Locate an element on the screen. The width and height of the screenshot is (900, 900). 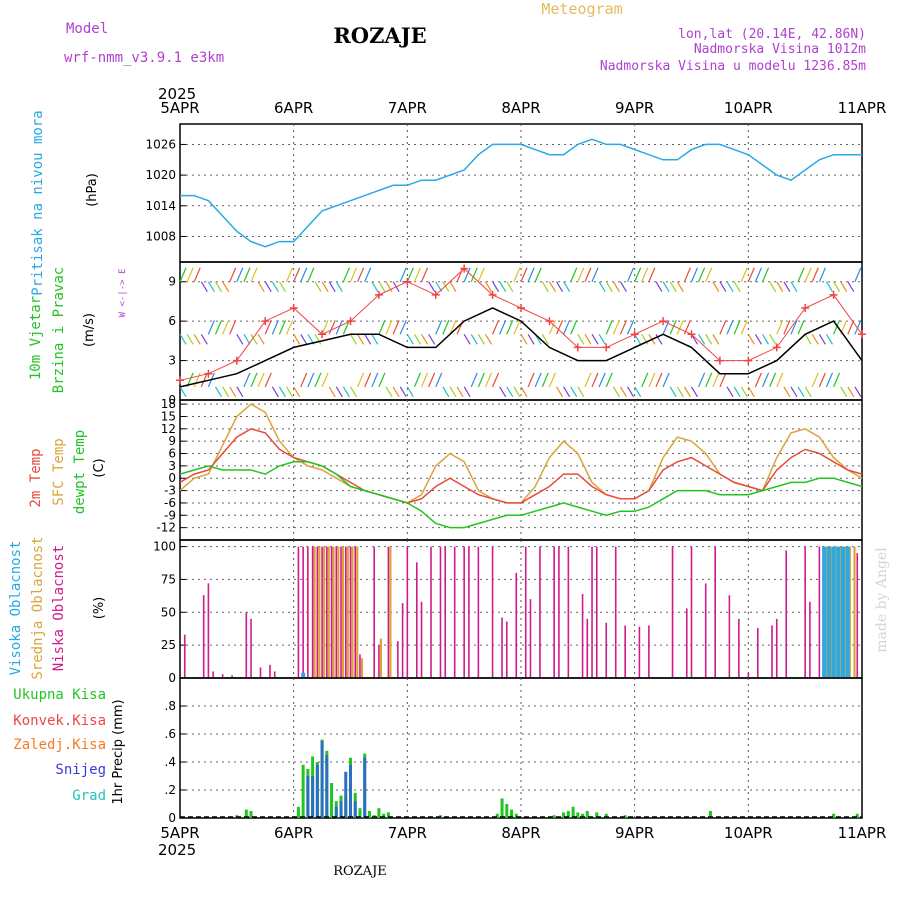
pressure-line is located at coordinates (521, 193).